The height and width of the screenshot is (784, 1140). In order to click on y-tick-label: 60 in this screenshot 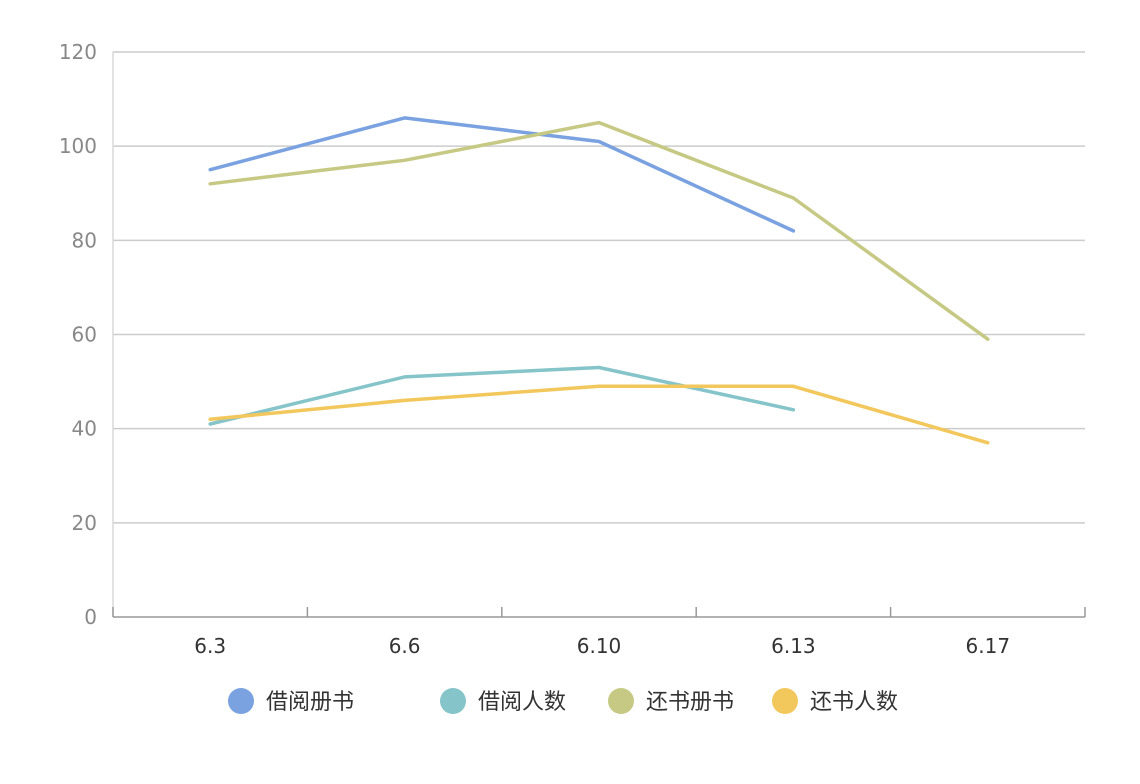, I will do `click(84, 335)`.